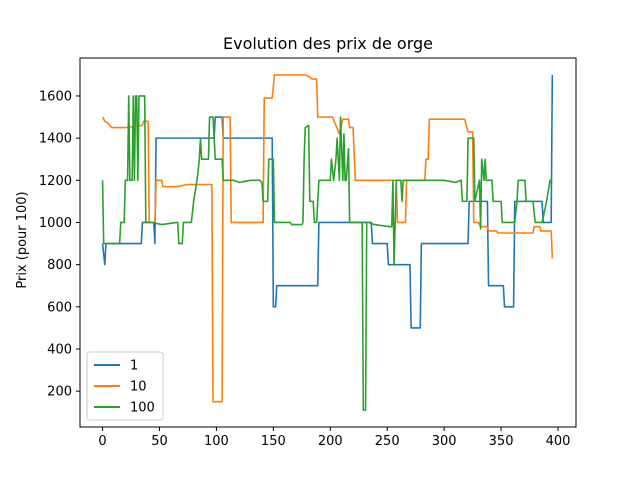 The height and width of the screenshot is (480, 640). I want to click on y-tick-label: 1000, so click(55, 223).